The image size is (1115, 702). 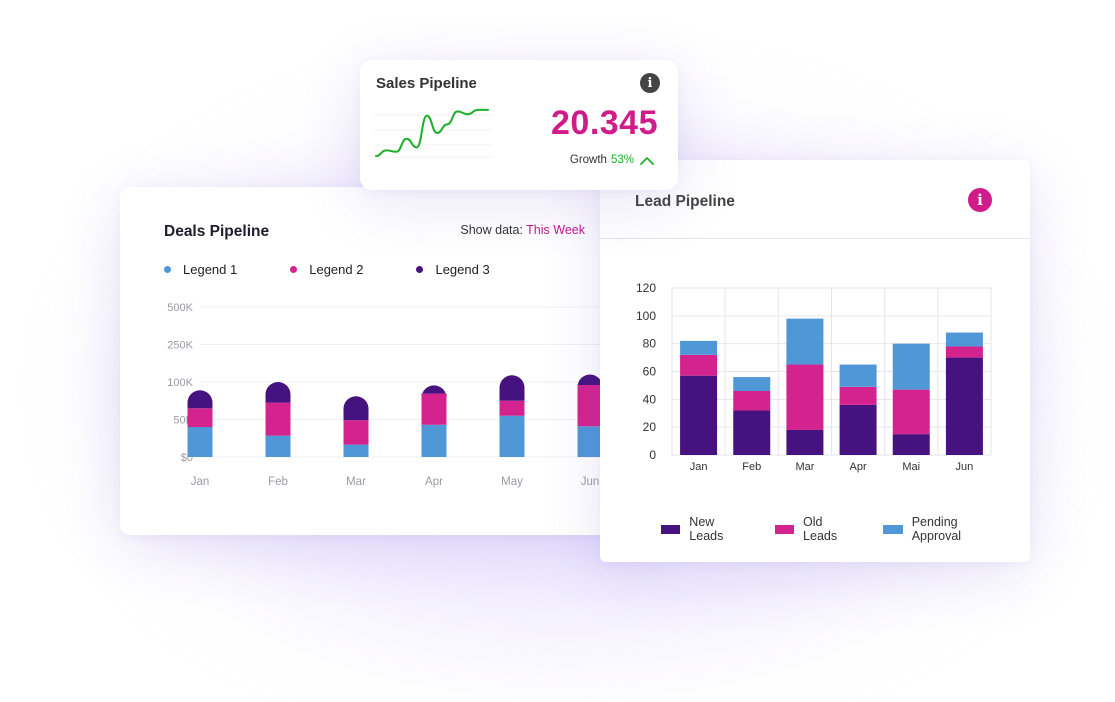 I want to click on deals-pipeline-title: Deals Pipeline, so click(x=217, y=231).